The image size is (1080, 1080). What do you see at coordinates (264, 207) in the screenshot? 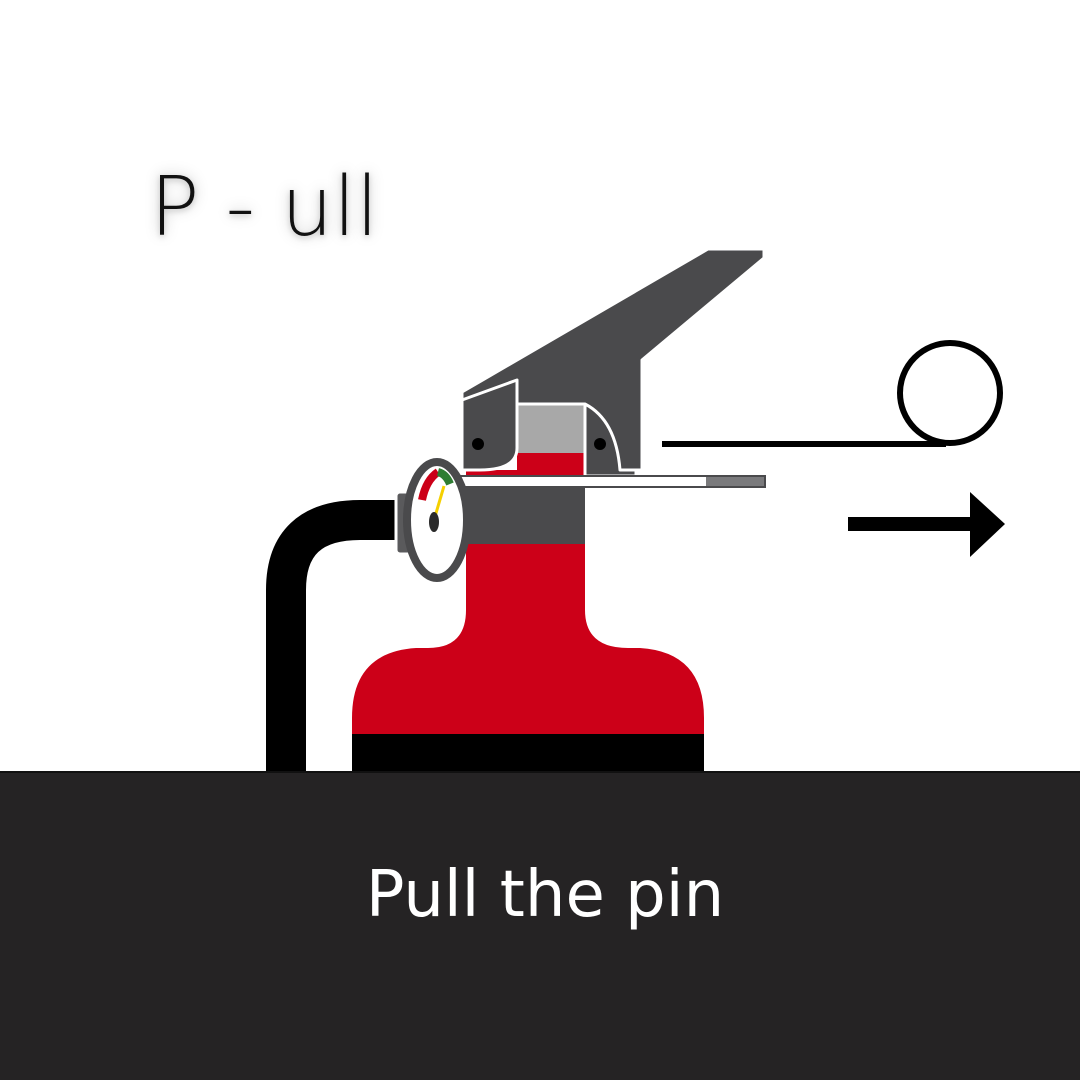
I see `step-title: P - ull` at bounding box center [264, 207].